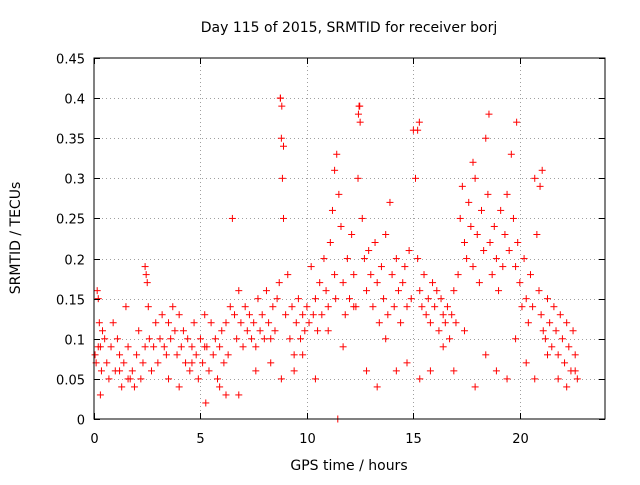 The height and width of the screenshot is (485, 640). What do you see at coordinates (74, 100) in the screenshot?
I see `y-tick-label: 0.4` at bounding box center [74, 100].